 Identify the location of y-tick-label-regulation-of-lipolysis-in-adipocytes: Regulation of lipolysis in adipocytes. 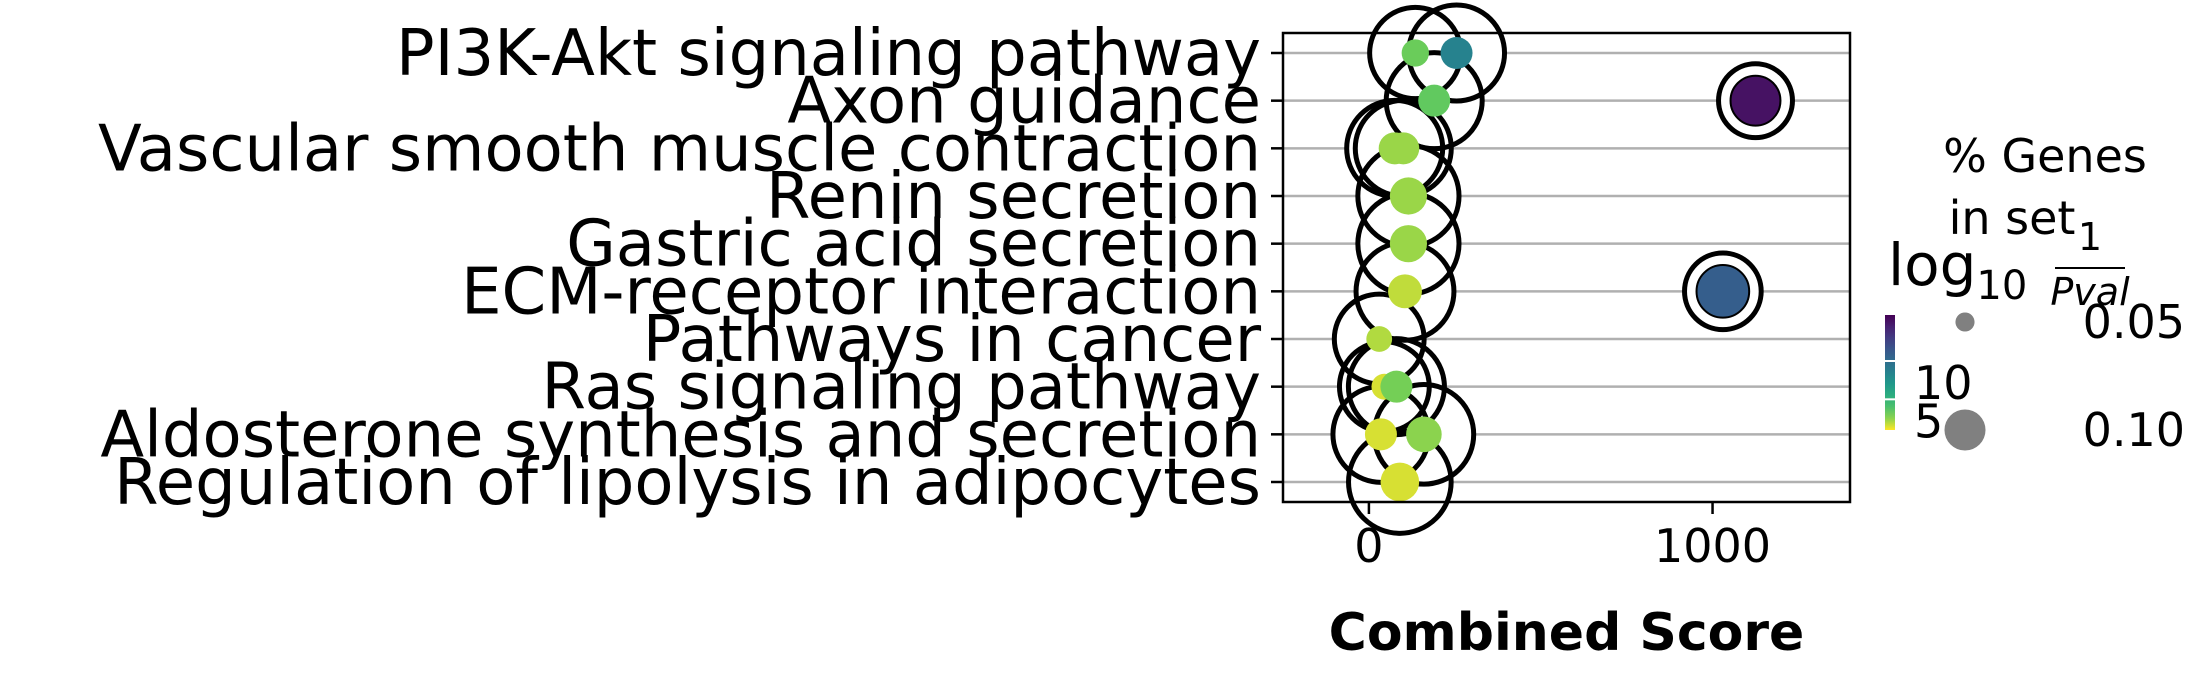
(687, 483).